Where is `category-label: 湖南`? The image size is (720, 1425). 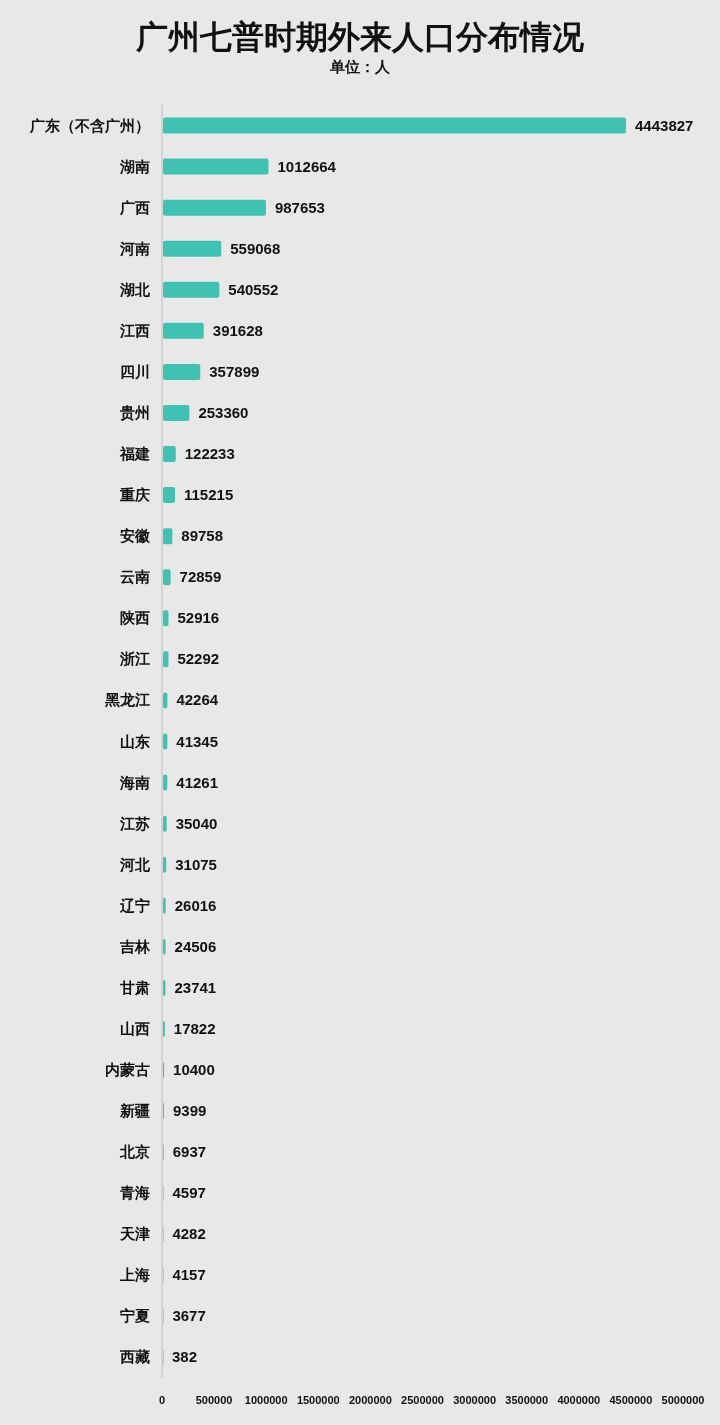
category-label: 湖南 is located at coordinates (135, 166).